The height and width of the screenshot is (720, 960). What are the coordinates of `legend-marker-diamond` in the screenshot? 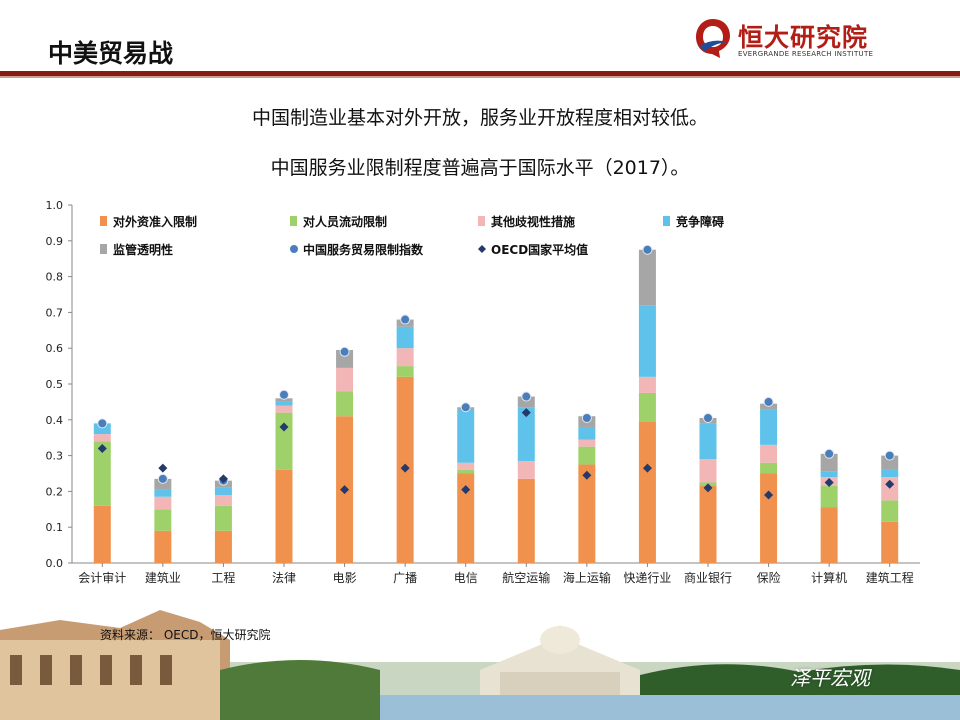 It's located at (482, 249).